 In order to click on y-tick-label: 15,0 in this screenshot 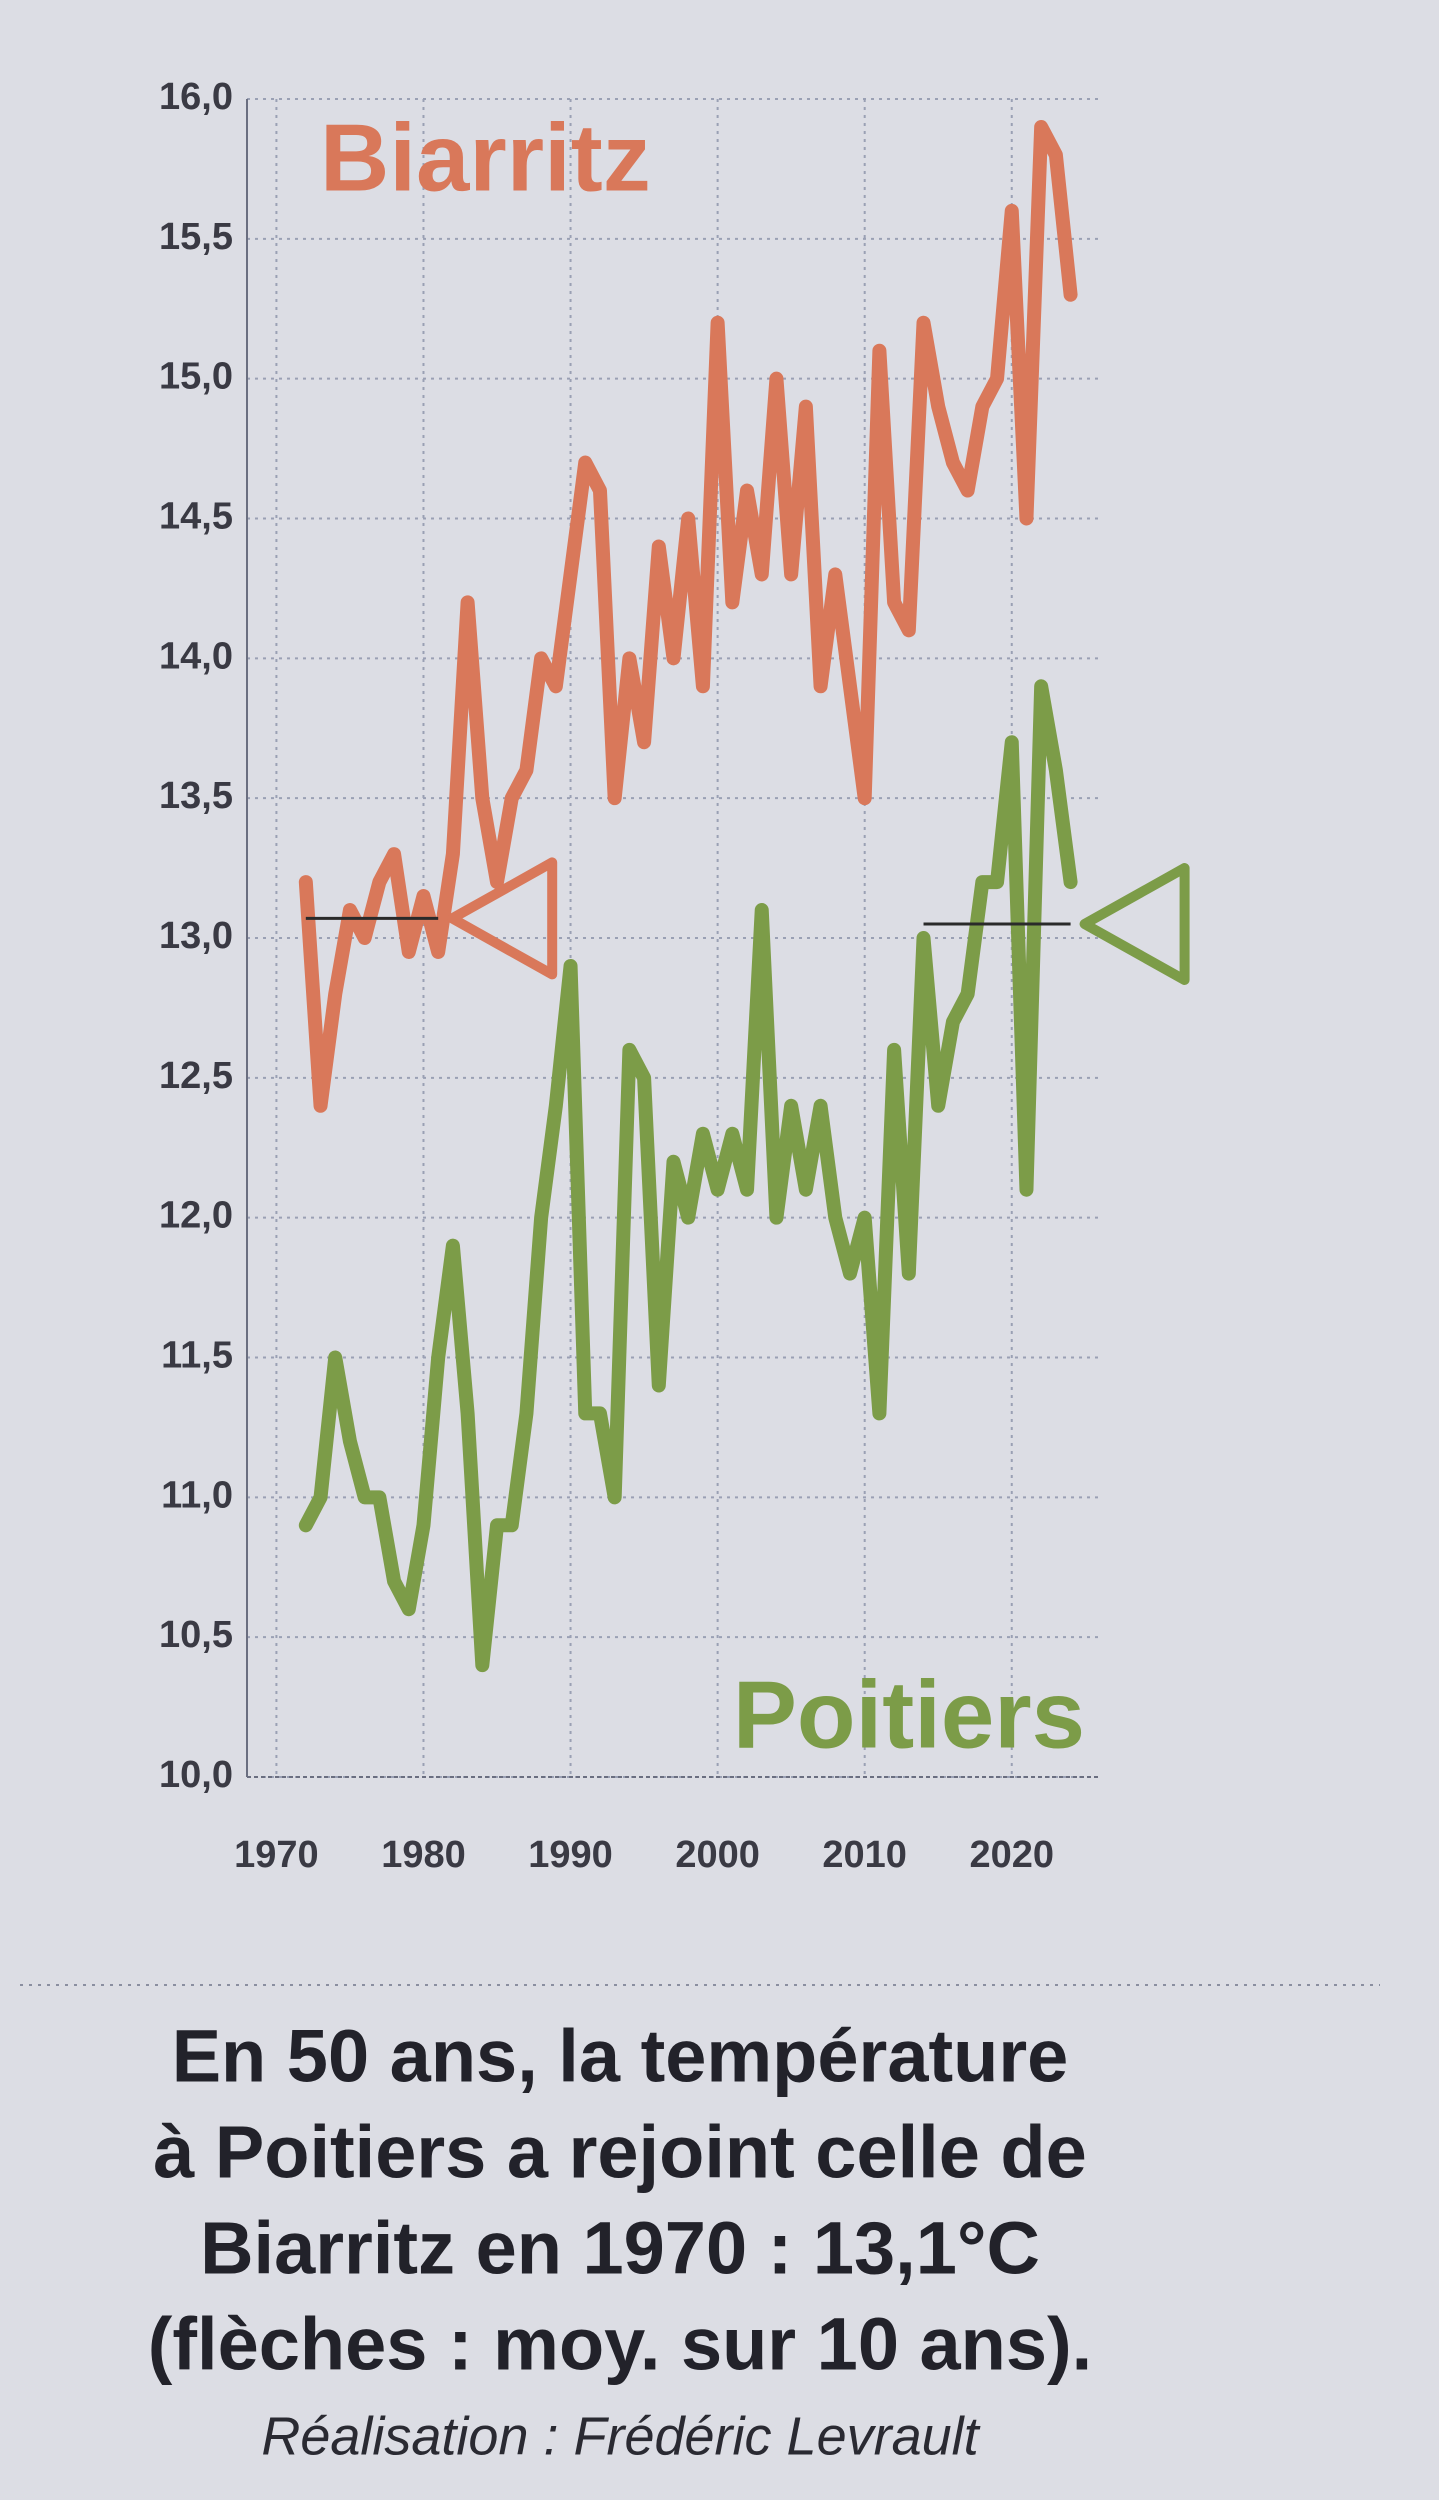, I will do `click(196, 377)`.